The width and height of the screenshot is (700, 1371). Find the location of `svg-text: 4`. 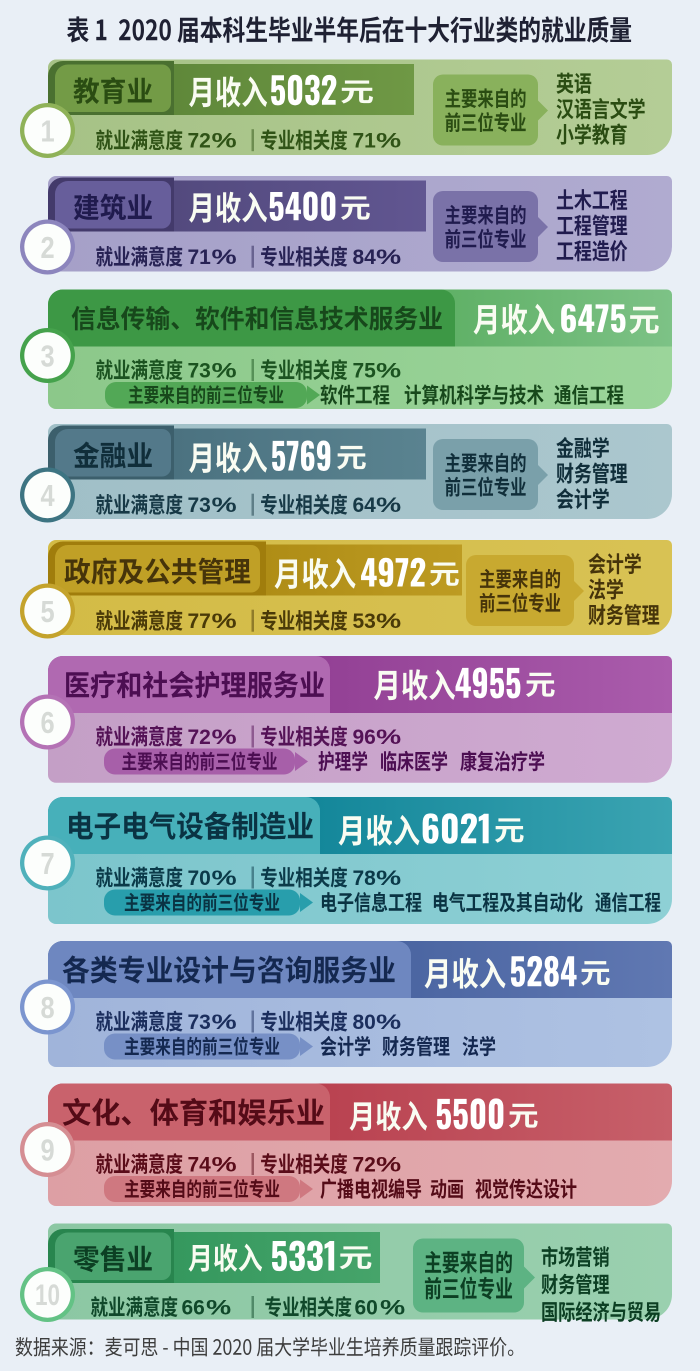

svg-text: 4 is located at coordinates (47, 496).